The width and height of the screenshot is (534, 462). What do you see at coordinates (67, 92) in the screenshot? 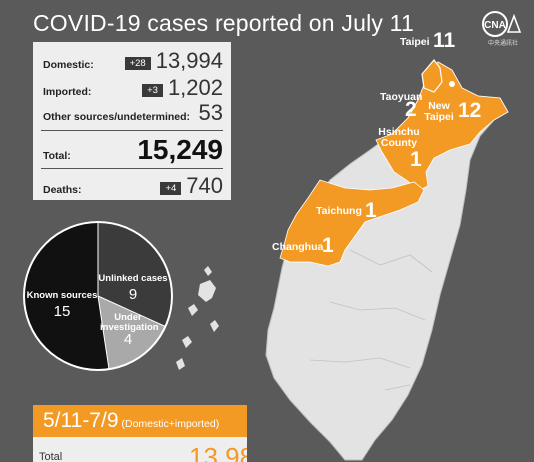
I see `imported-label: Imported:` at bounding box center [67, 92].